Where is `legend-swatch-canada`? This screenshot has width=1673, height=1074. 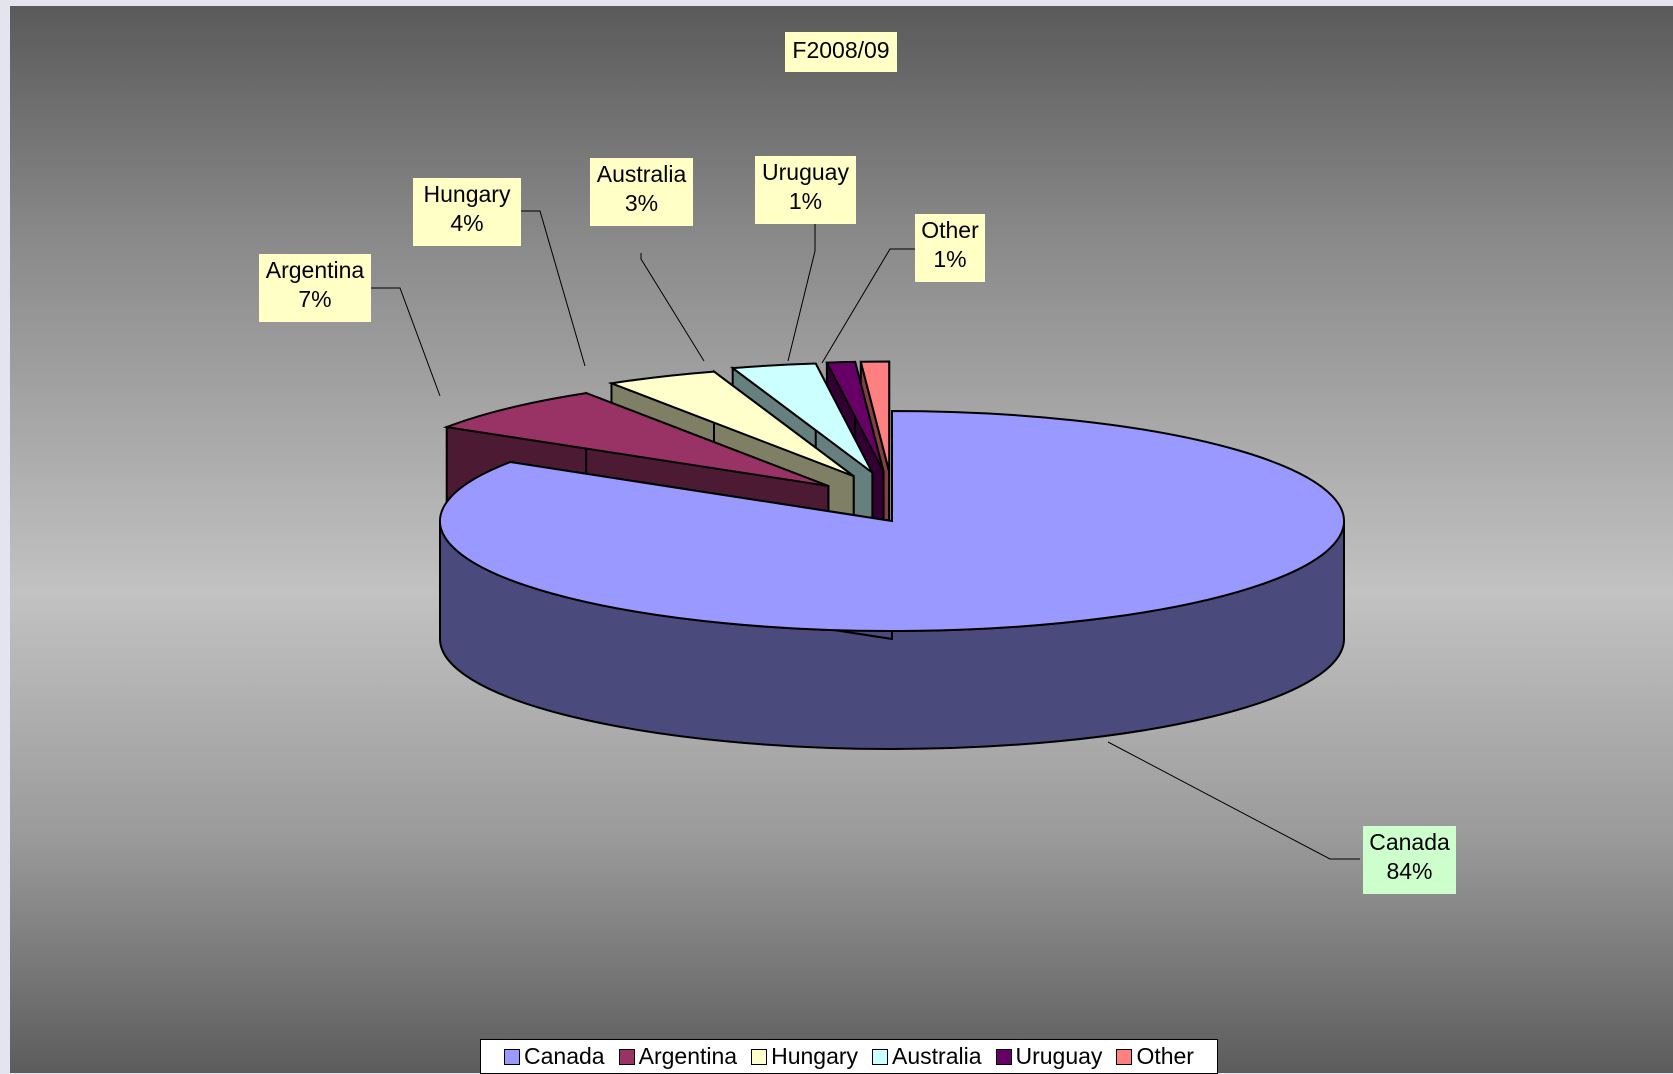
legend-swatch-canada is located at coordinates (512, 1056).